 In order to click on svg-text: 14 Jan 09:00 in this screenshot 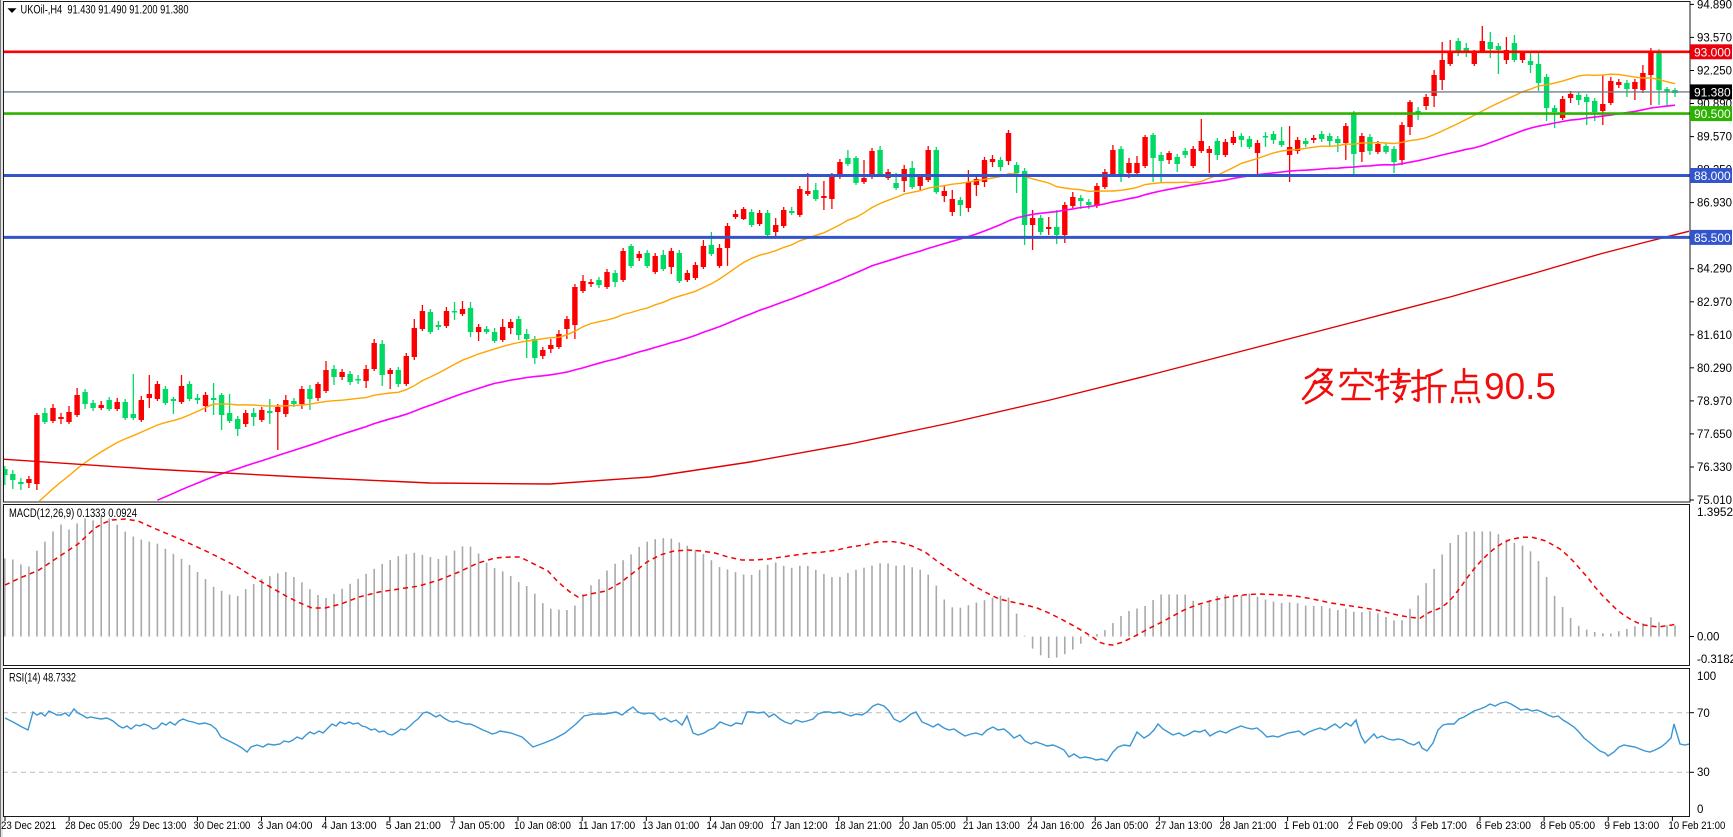, I will do `click(734, 826)`.